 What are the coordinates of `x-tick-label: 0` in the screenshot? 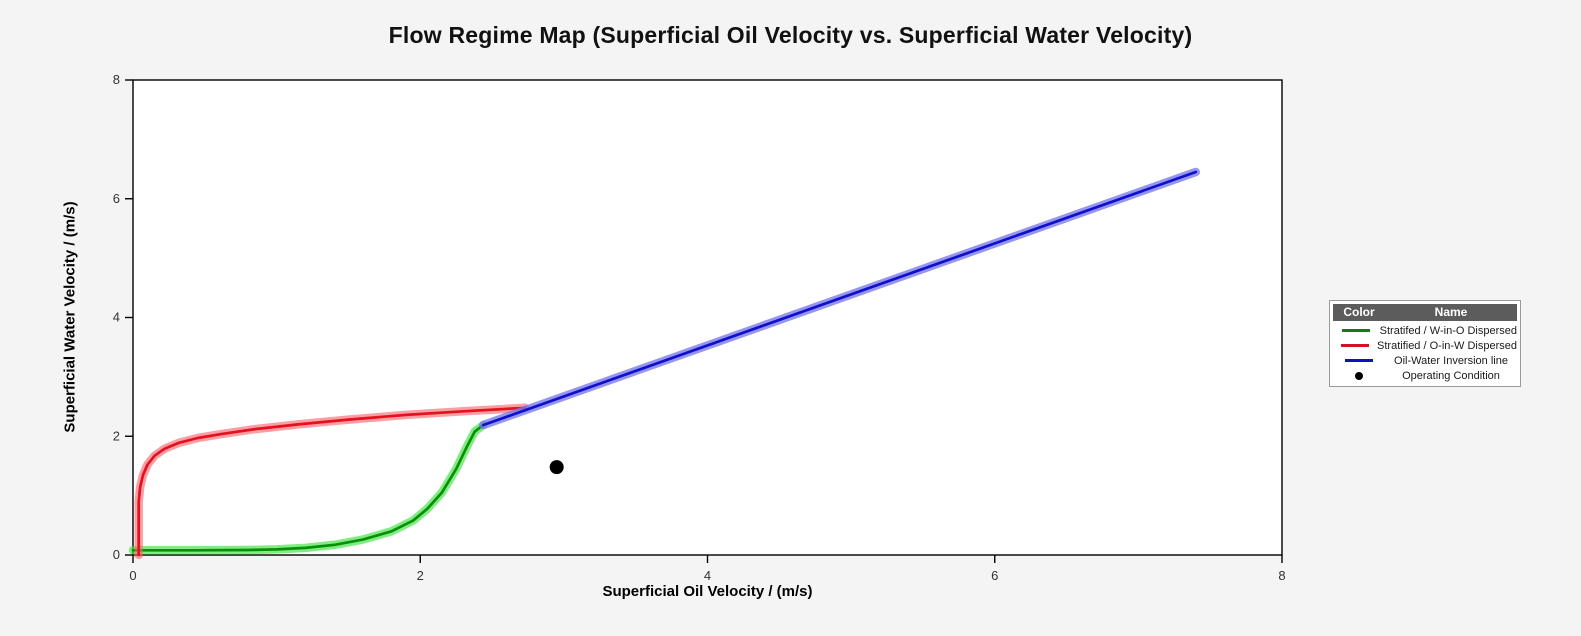 It's located at (132, 575).